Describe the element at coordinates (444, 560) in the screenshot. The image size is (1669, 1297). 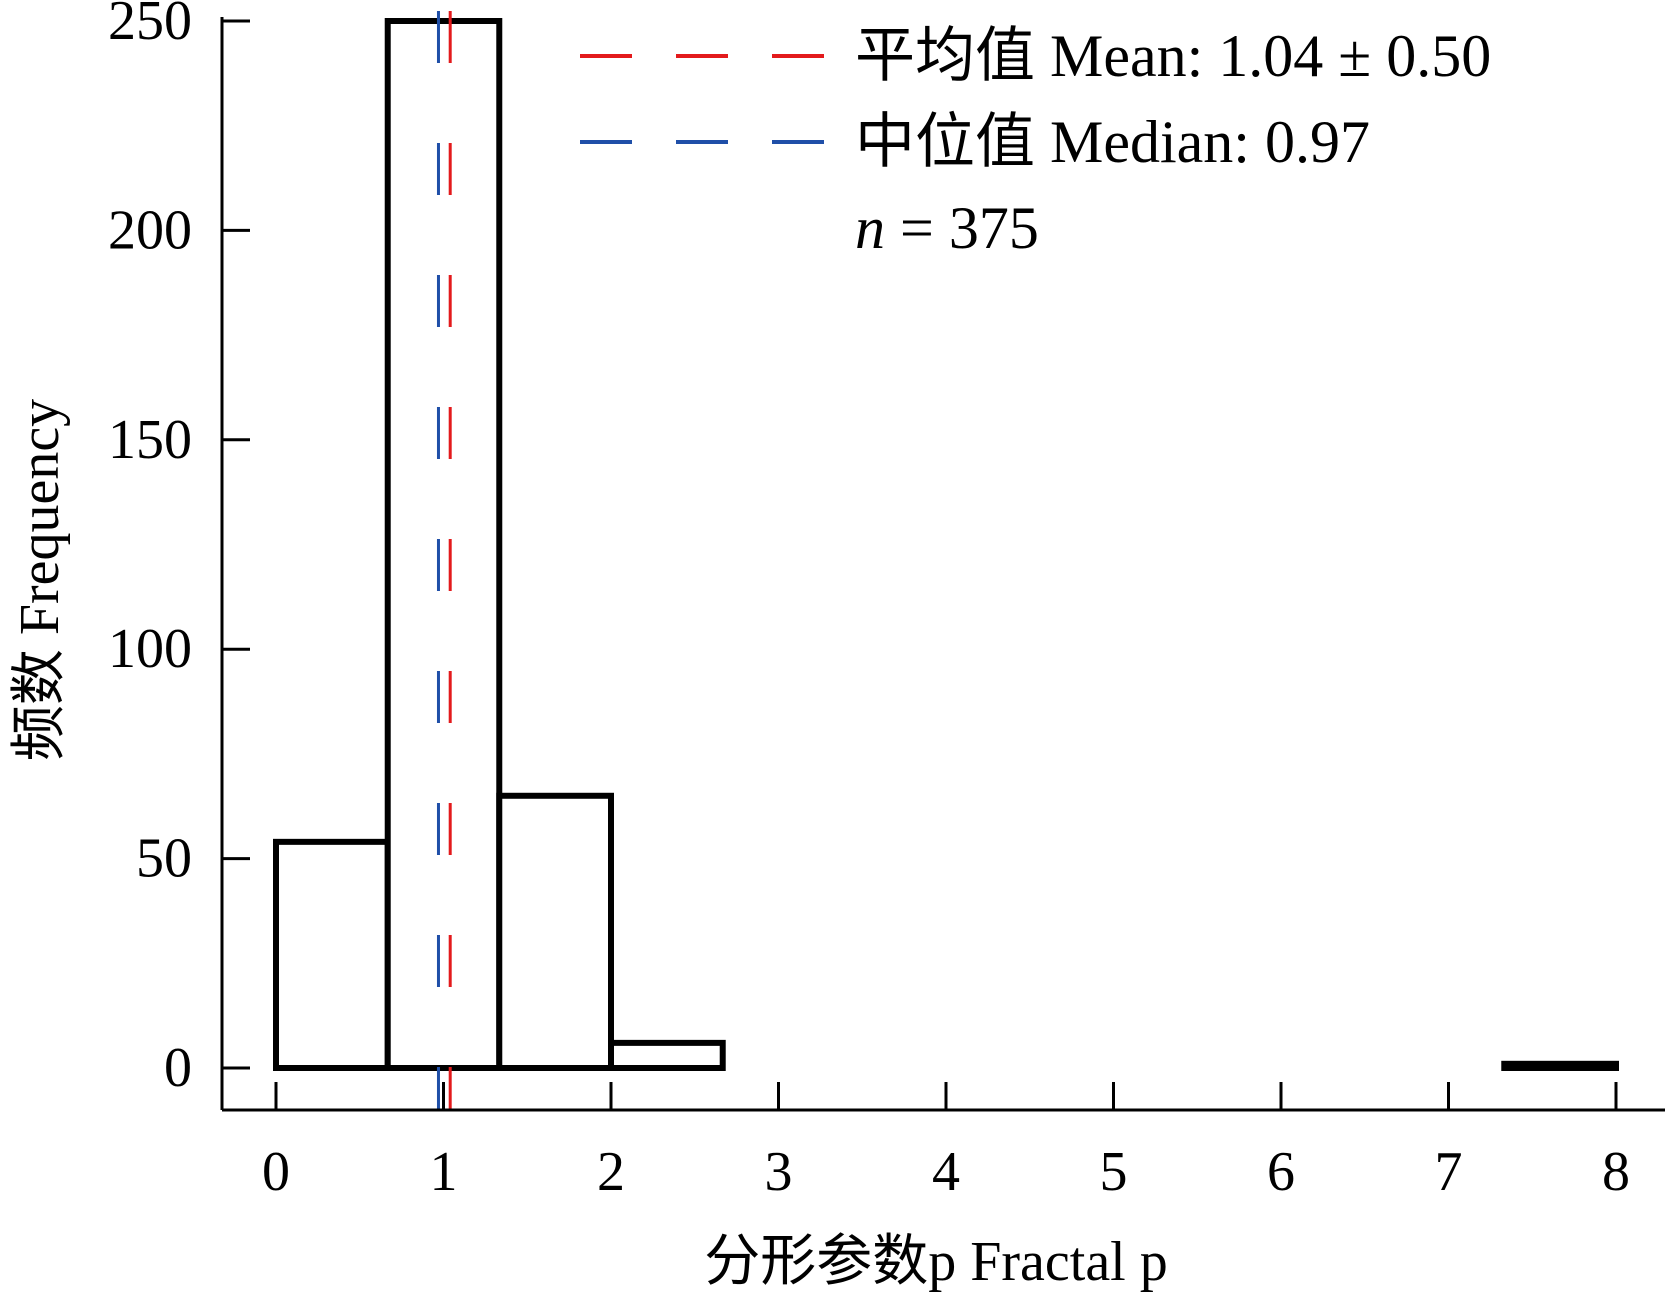
I see `reference-lines-layer` at that location.